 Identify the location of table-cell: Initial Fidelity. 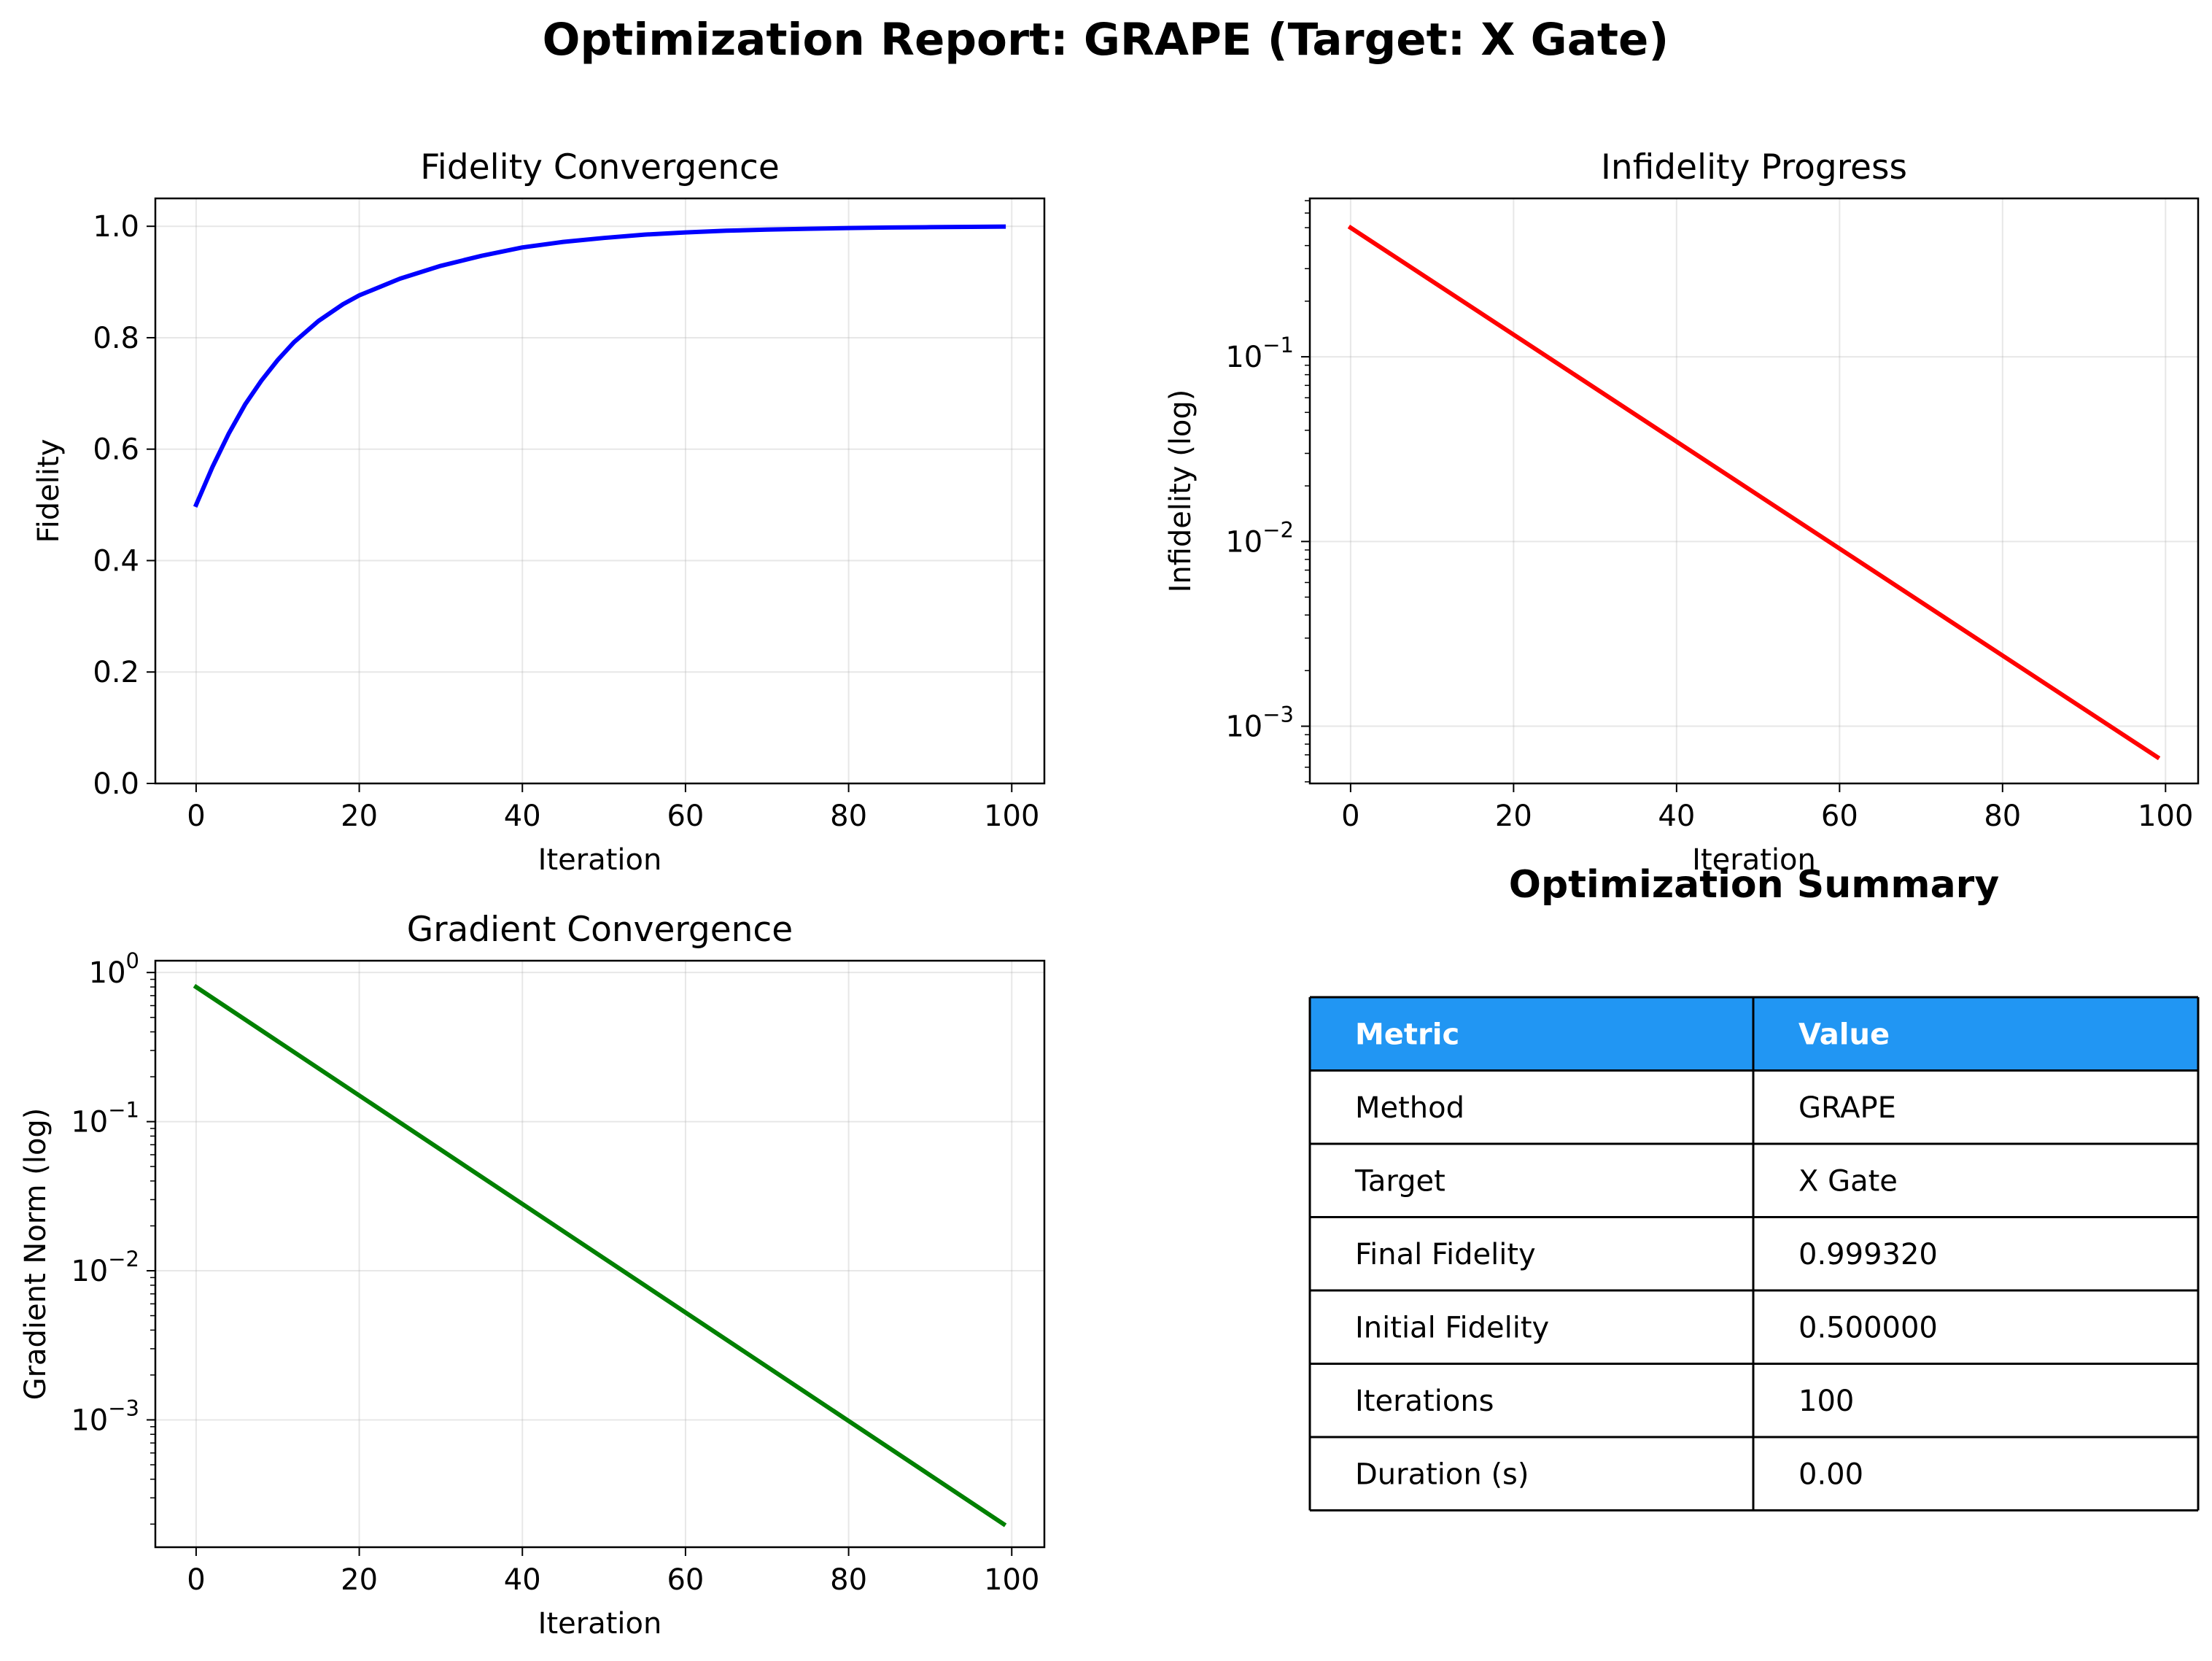
(1452, 1327).